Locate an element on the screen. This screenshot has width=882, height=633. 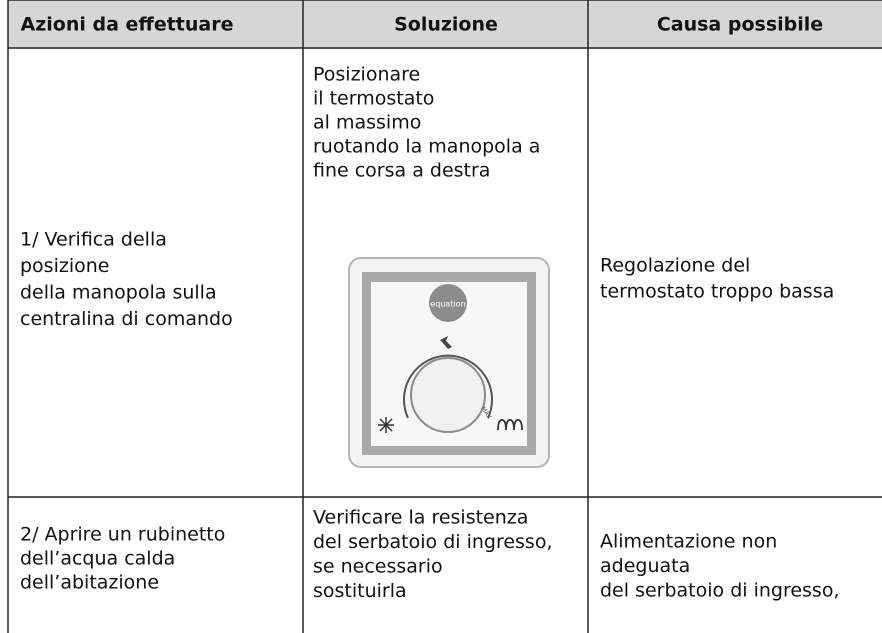
cell-text: centralina di comando is located at coordinates (126, 319).